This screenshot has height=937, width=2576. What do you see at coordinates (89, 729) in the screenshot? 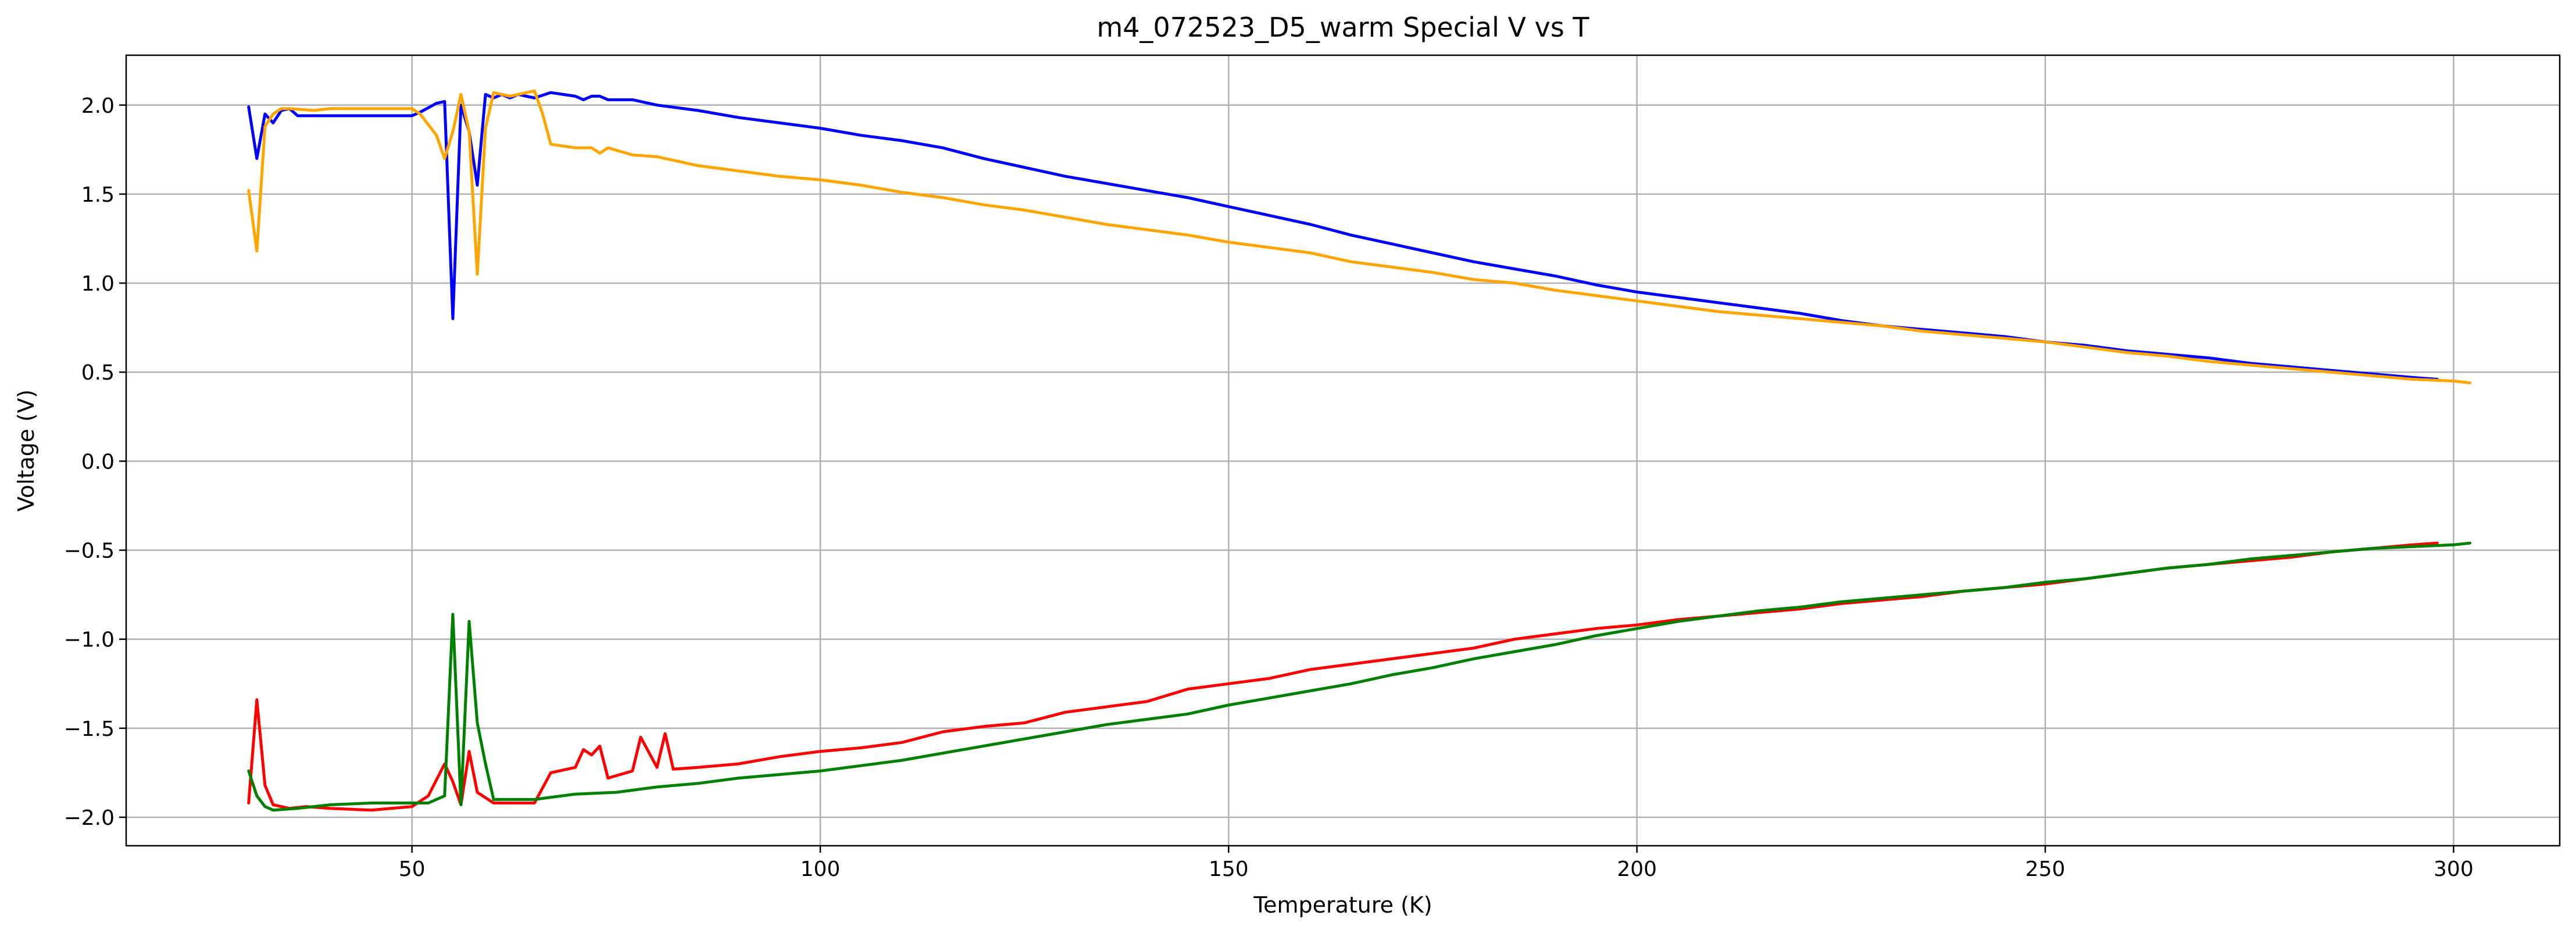
I see `y-tick-label: −1.5` at bounding box center [89, 729].